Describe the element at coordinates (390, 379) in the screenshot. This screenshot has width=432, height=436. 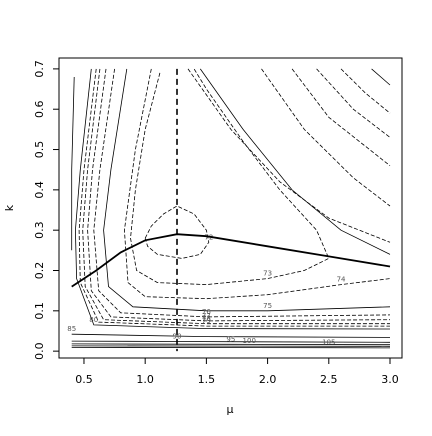
I see `x-tick-label: 3.0` at that location.